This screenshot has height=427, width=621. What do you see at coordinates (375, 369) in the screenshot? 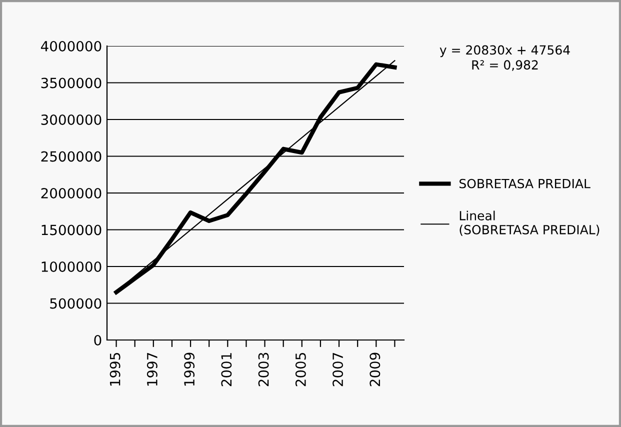
I see `x-tick-label: 2009` at bounding box center [375, 369].